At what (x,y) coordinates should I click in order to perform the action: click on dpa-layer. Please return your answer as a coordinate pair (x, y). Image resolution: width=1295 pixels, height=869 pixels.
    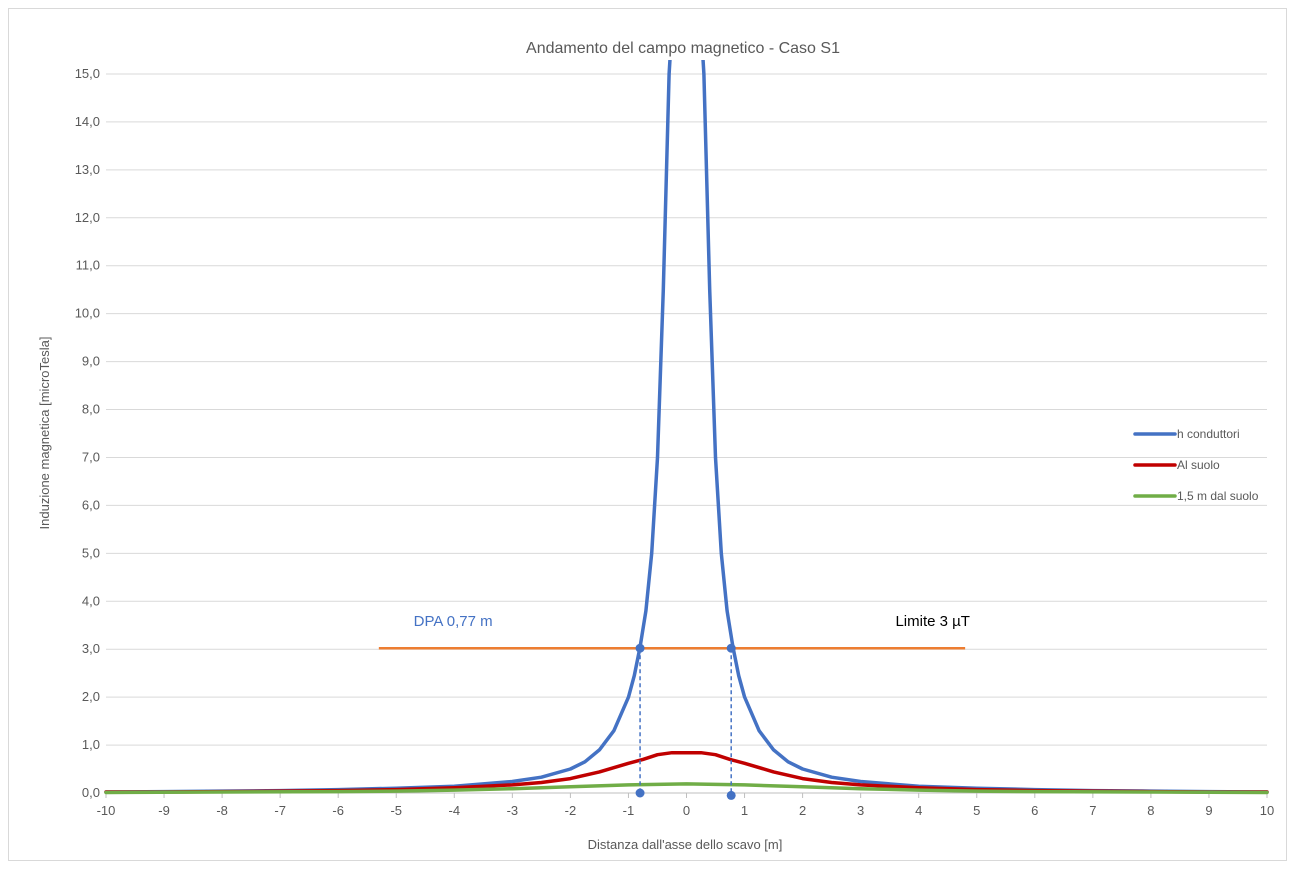
    Looking at the image, I should click on (685, 721).